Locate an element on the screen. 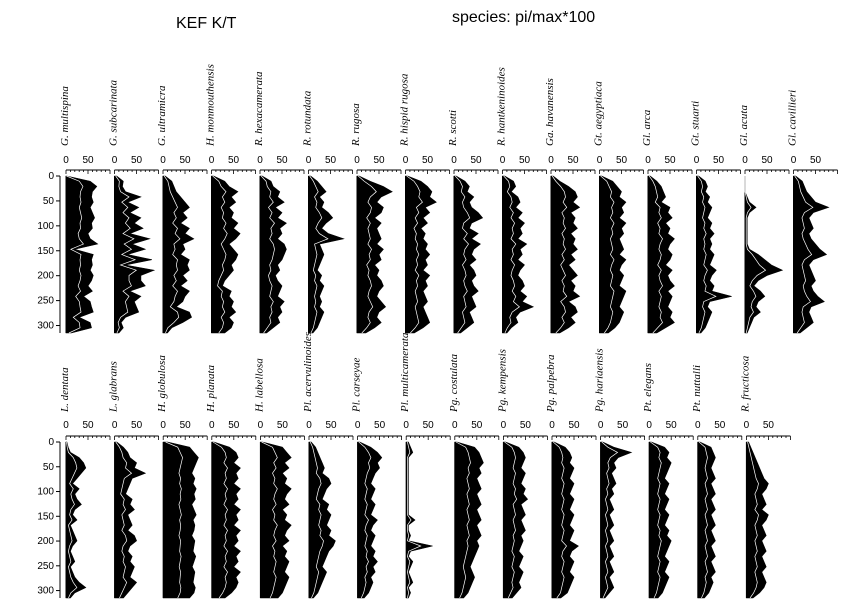  depth-tick-label: 300 is located at coordinates (45, 591).